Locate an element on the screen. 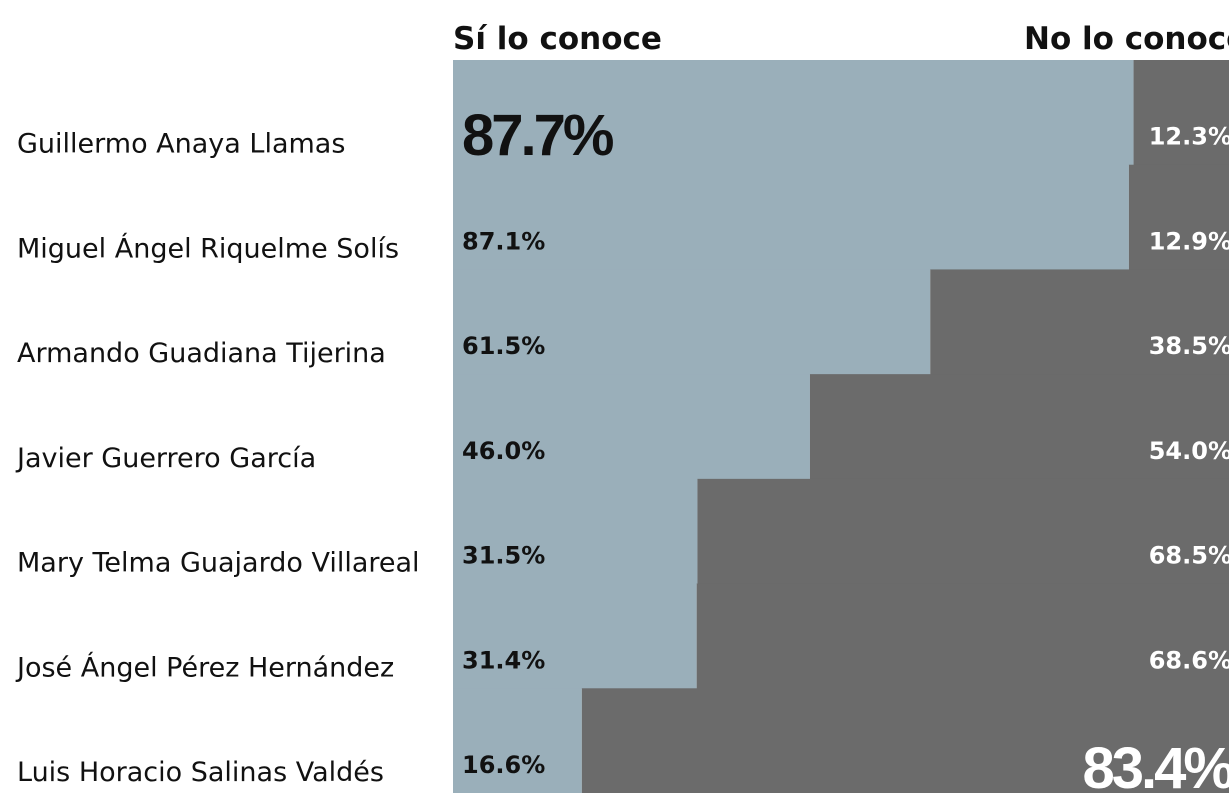  value-label: 83.4% is located at coordinates (1156, 764).